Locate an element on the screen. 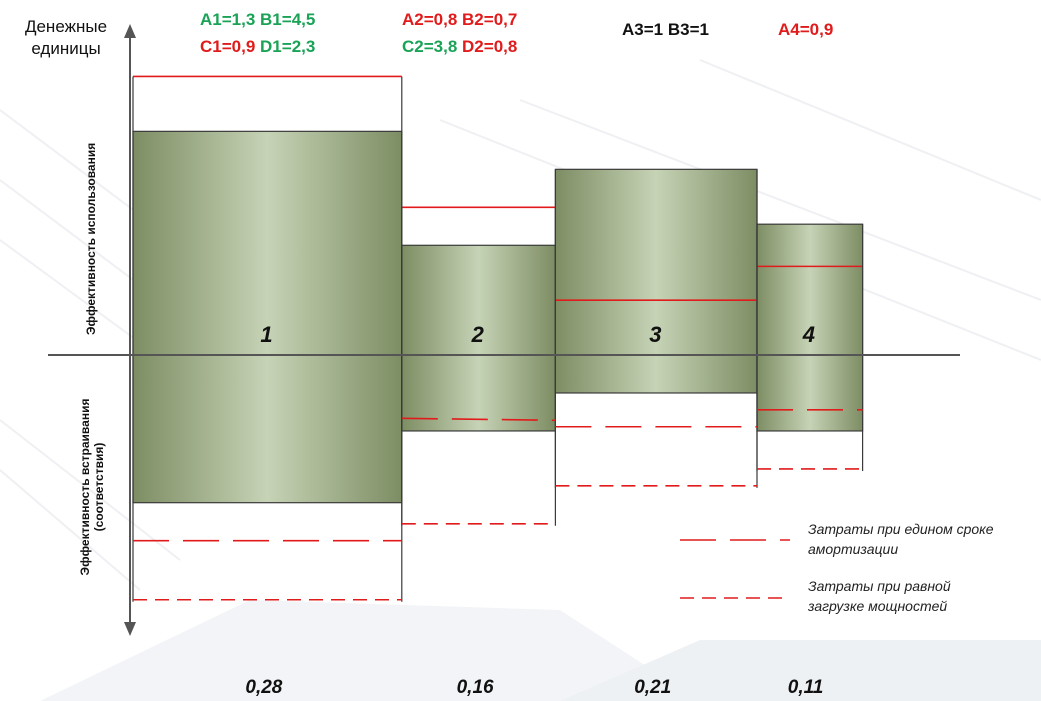  param-1-1-1: D1=2,3 is located at coordinates (288, 46).